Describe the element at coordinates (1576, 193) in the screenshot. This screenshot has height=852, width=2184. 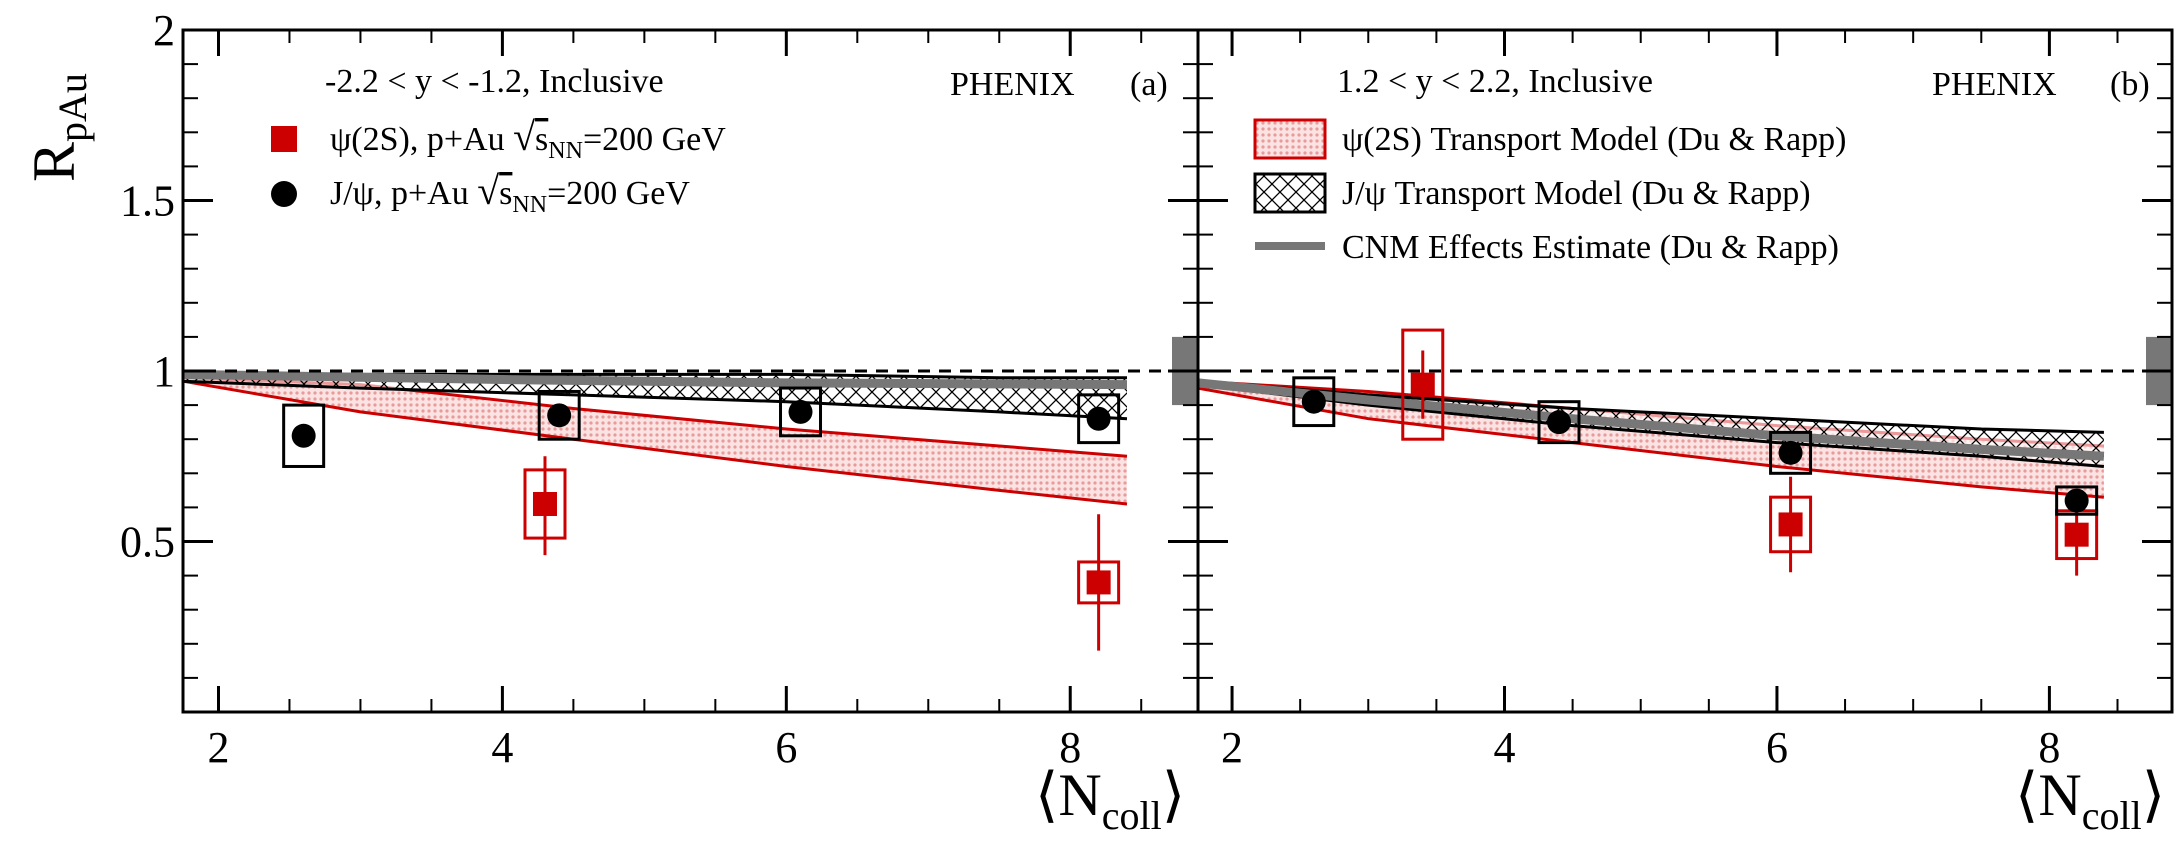
I see `legend-label: J/ψ Transport Model (Du & Rapp)` at that location.